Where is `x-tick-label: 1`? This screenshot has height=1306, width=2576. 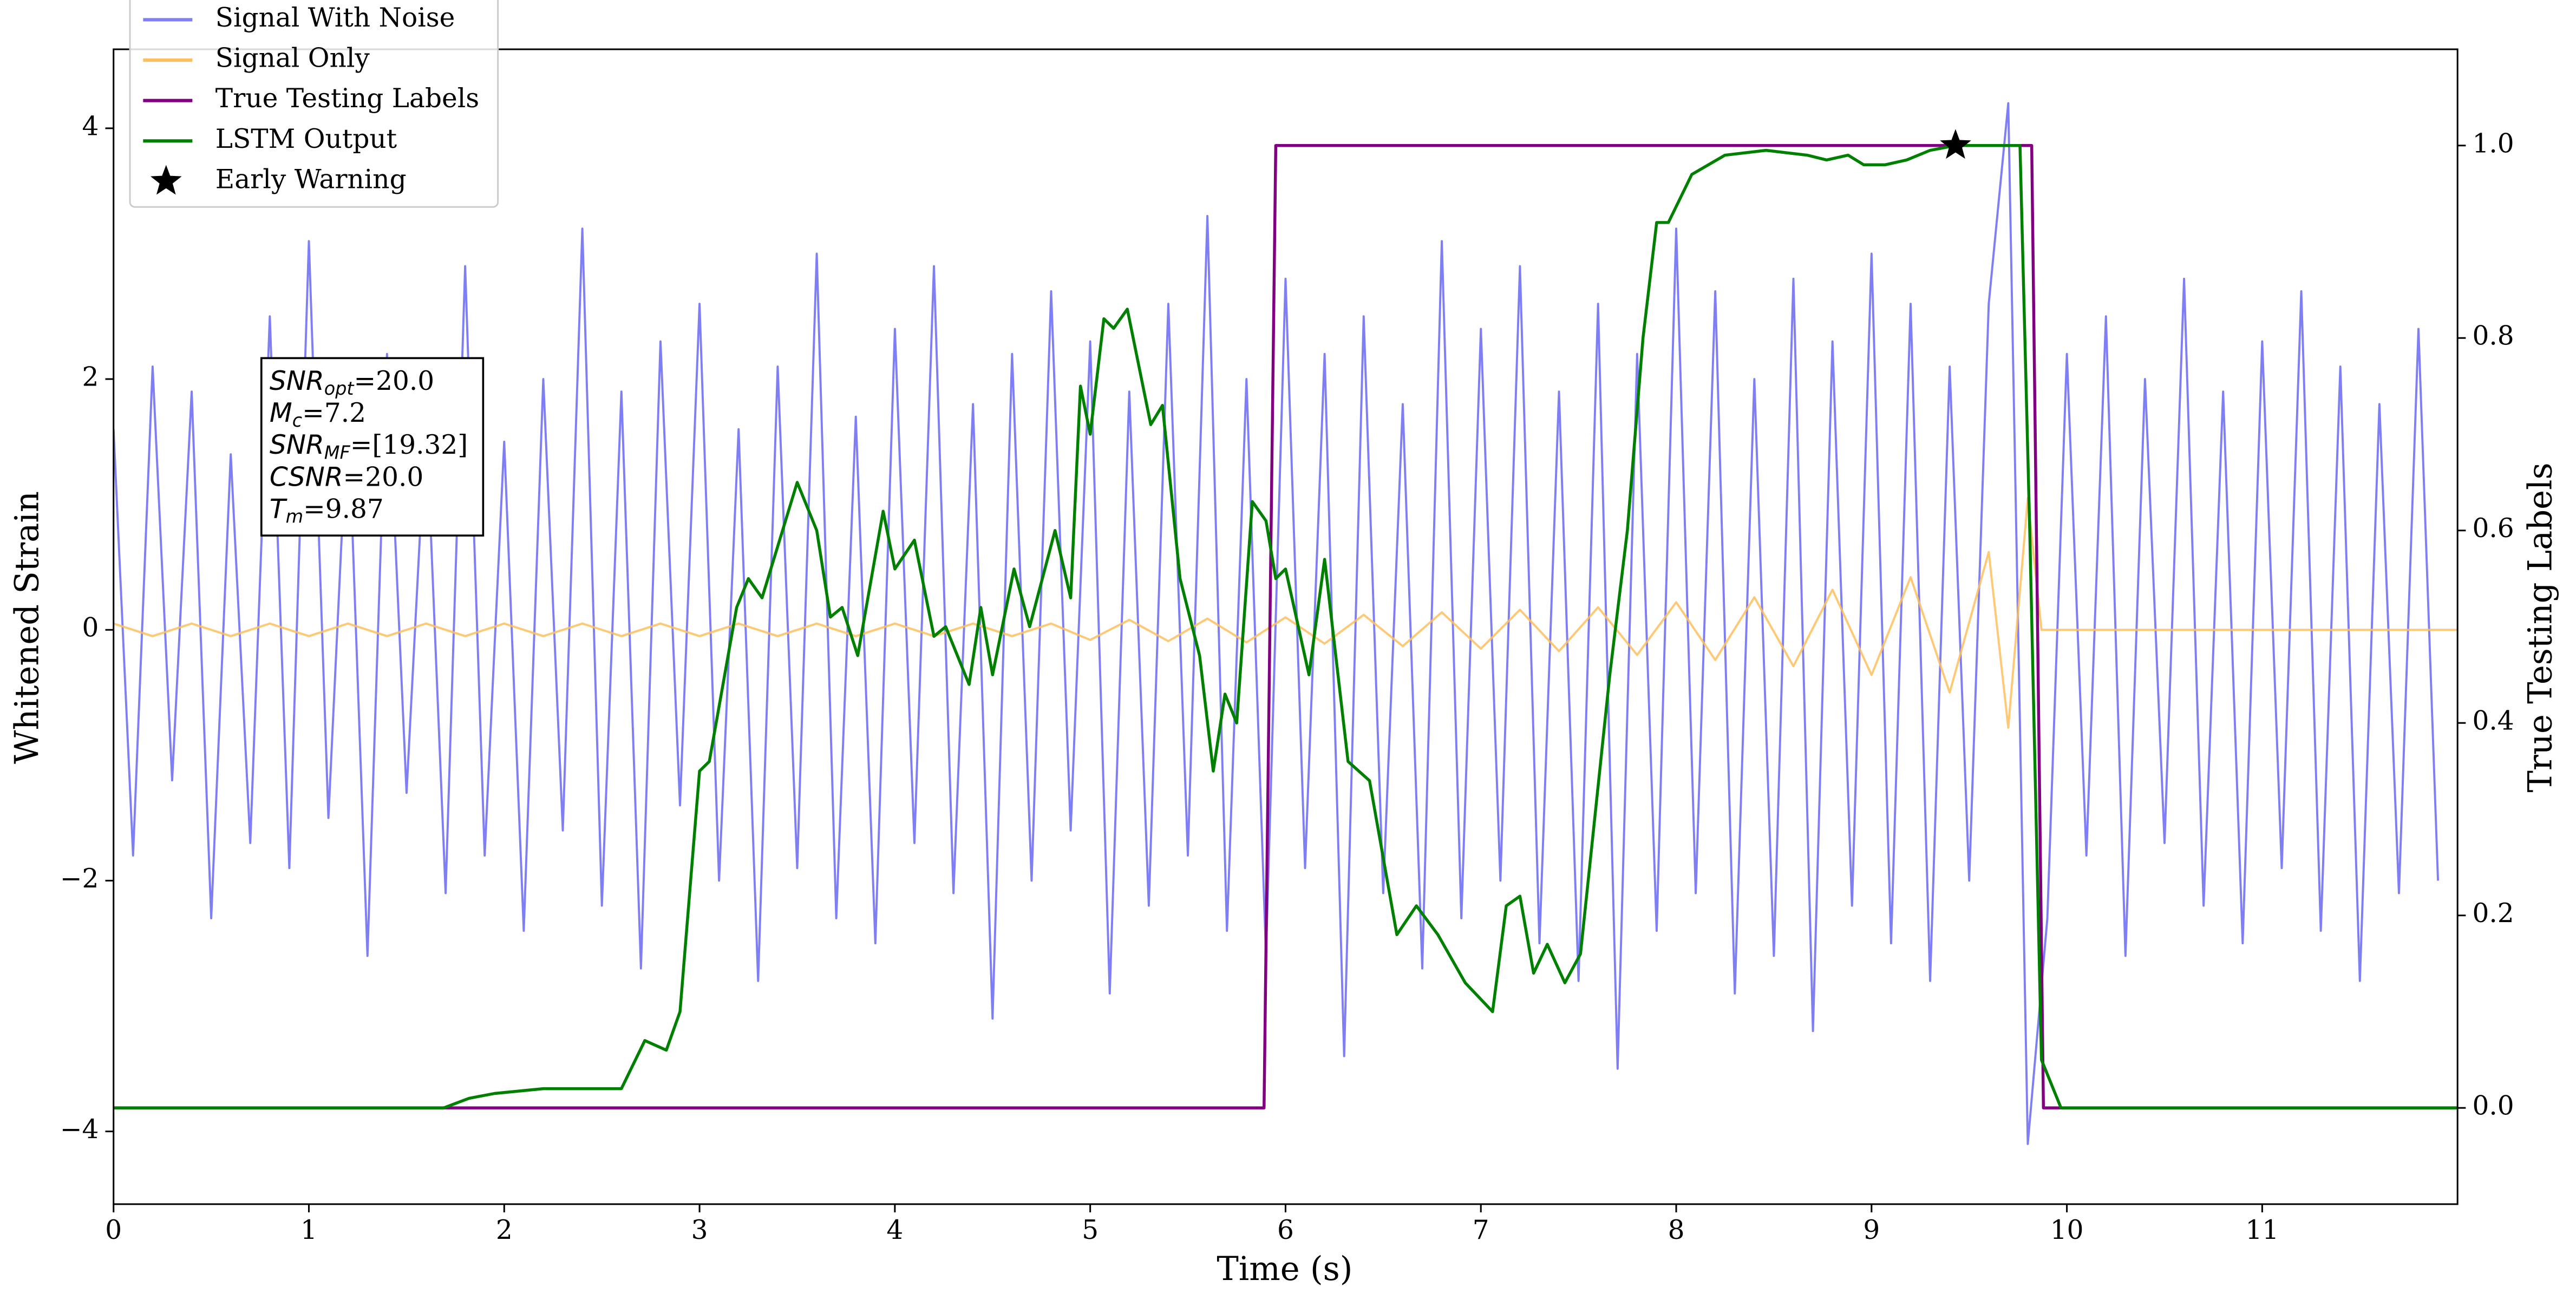
x-tick-label: 1 is located at coordinates (308, 1230).